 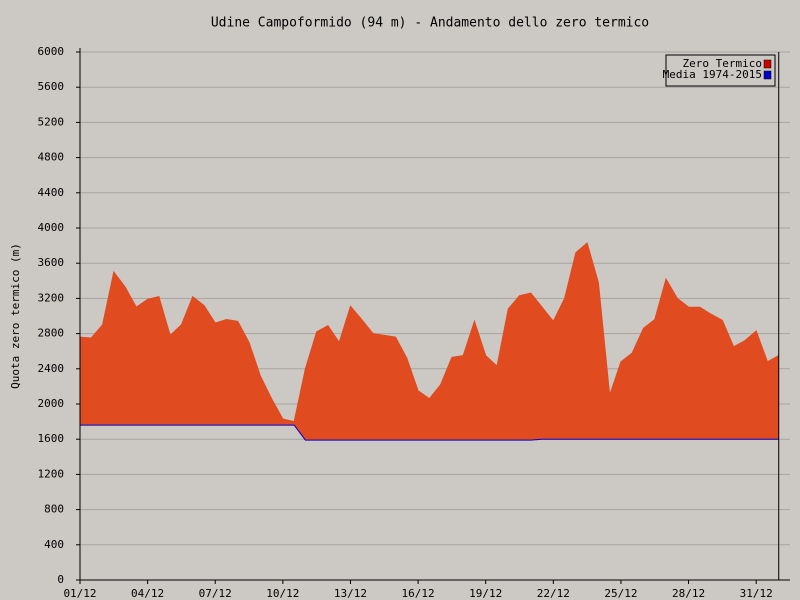 What do you see at coordinates (51, 297) in the screenshot?
I see `y-tick-label: 3200` at bounding box center [51, 297].